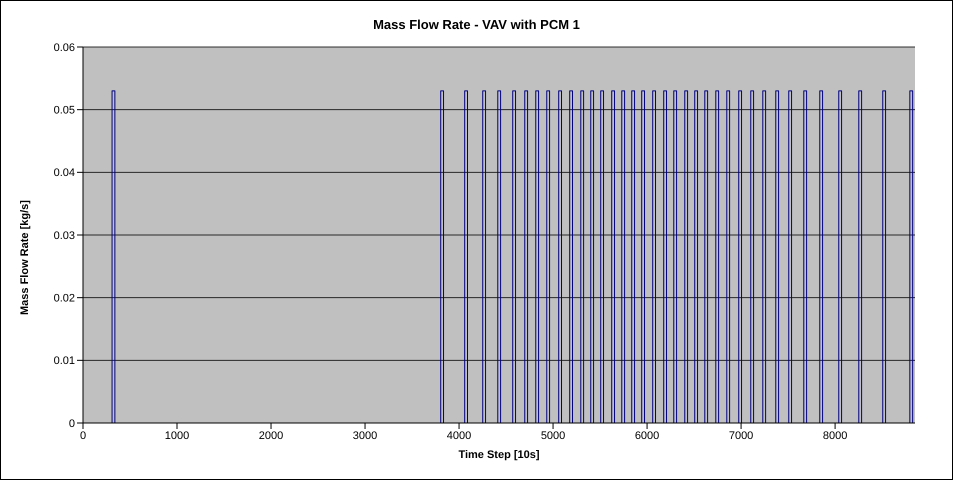 The height and width of the screenshot is (480, 953). What do you see at coordinates (83, 436) in the screenshot?
I see `x-tick-label: 0` at bounding box center [83, 436].